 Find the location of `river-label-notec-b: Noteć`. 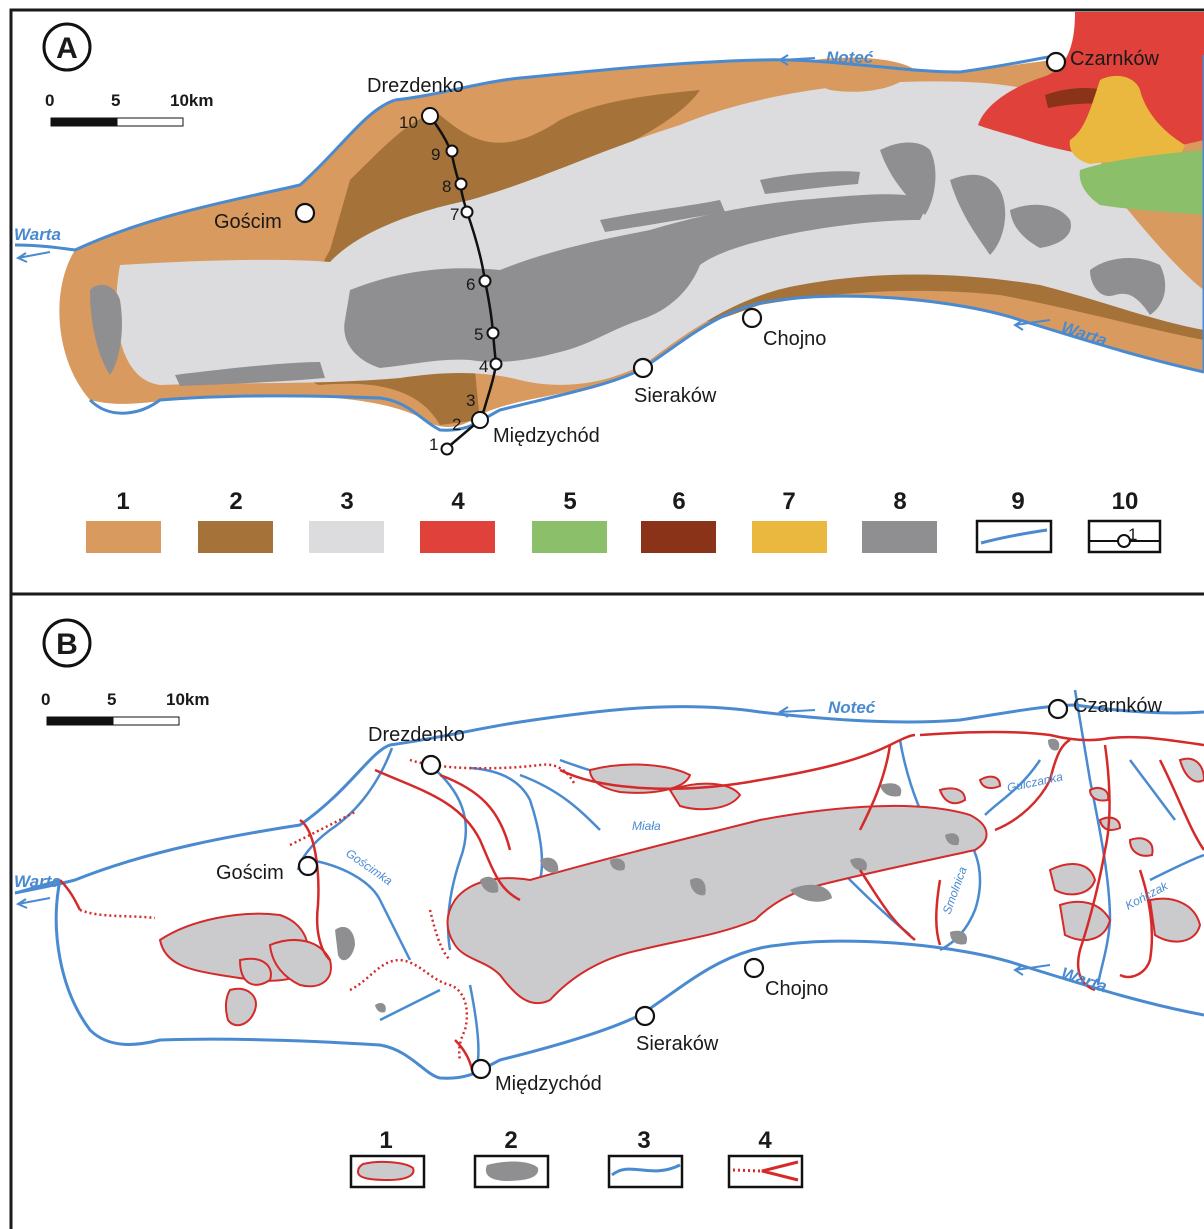

river-label-notec-b: Noteć is located at coordinates (852, 707).